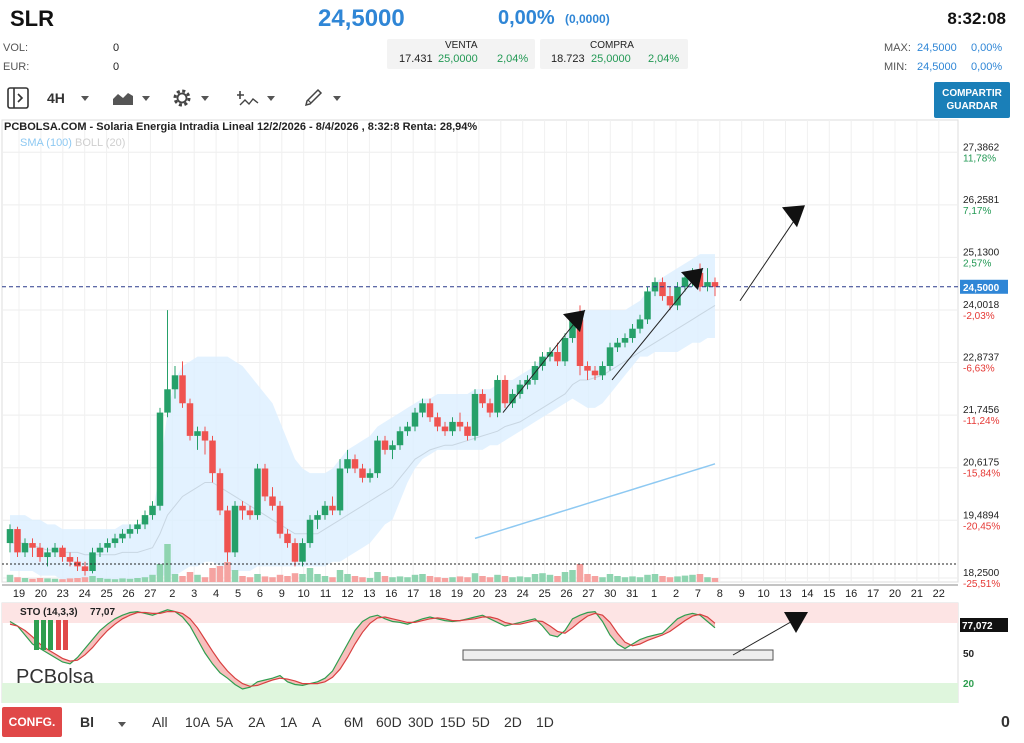 This screenshot has height=743, width=1024. Describe the element at coordinates (32, 722) in the screenshot. I see `config-button: CONFG.` at that location.